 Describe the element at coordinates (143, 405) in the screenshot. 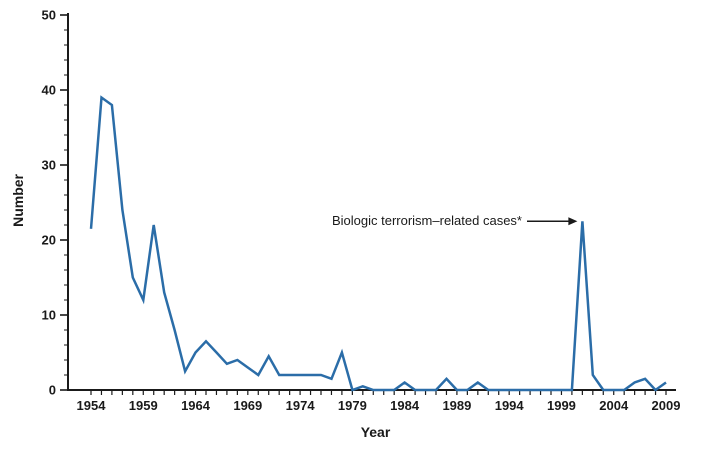

I see `svg-text: 1959` at that location.